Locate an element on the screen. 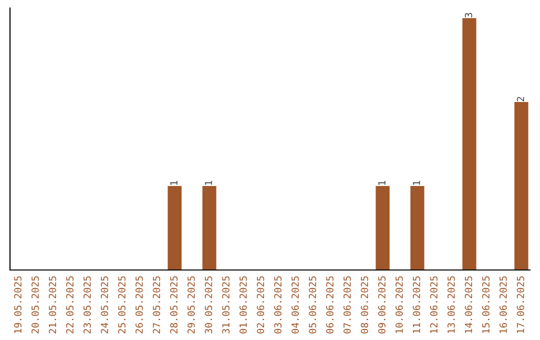  x-tick-label: 04.06.2025 is located at coordinates (295, 305).